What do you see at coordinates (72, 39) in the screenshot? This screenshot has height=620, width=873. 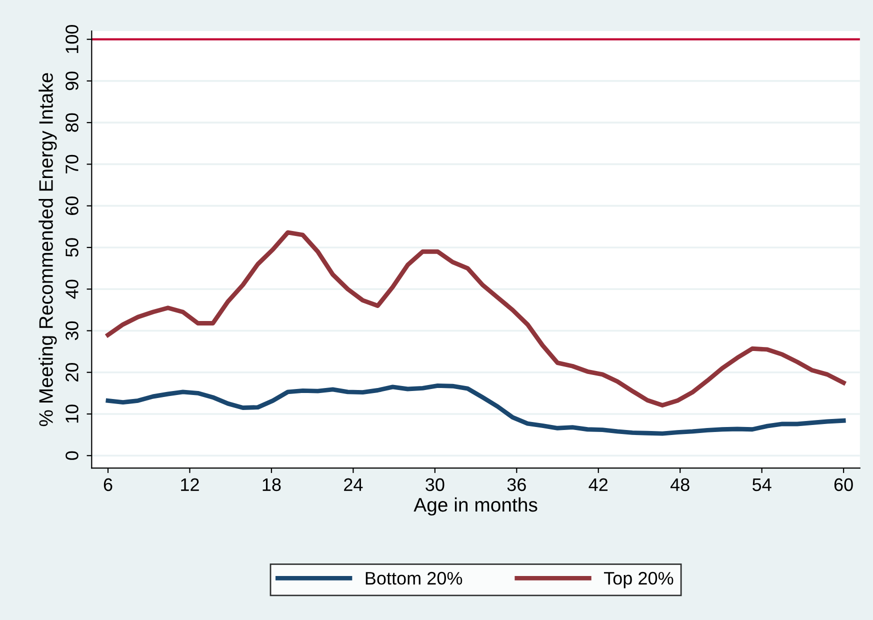 I see `y-tick-label: 100` at bounding box center [72, 39].